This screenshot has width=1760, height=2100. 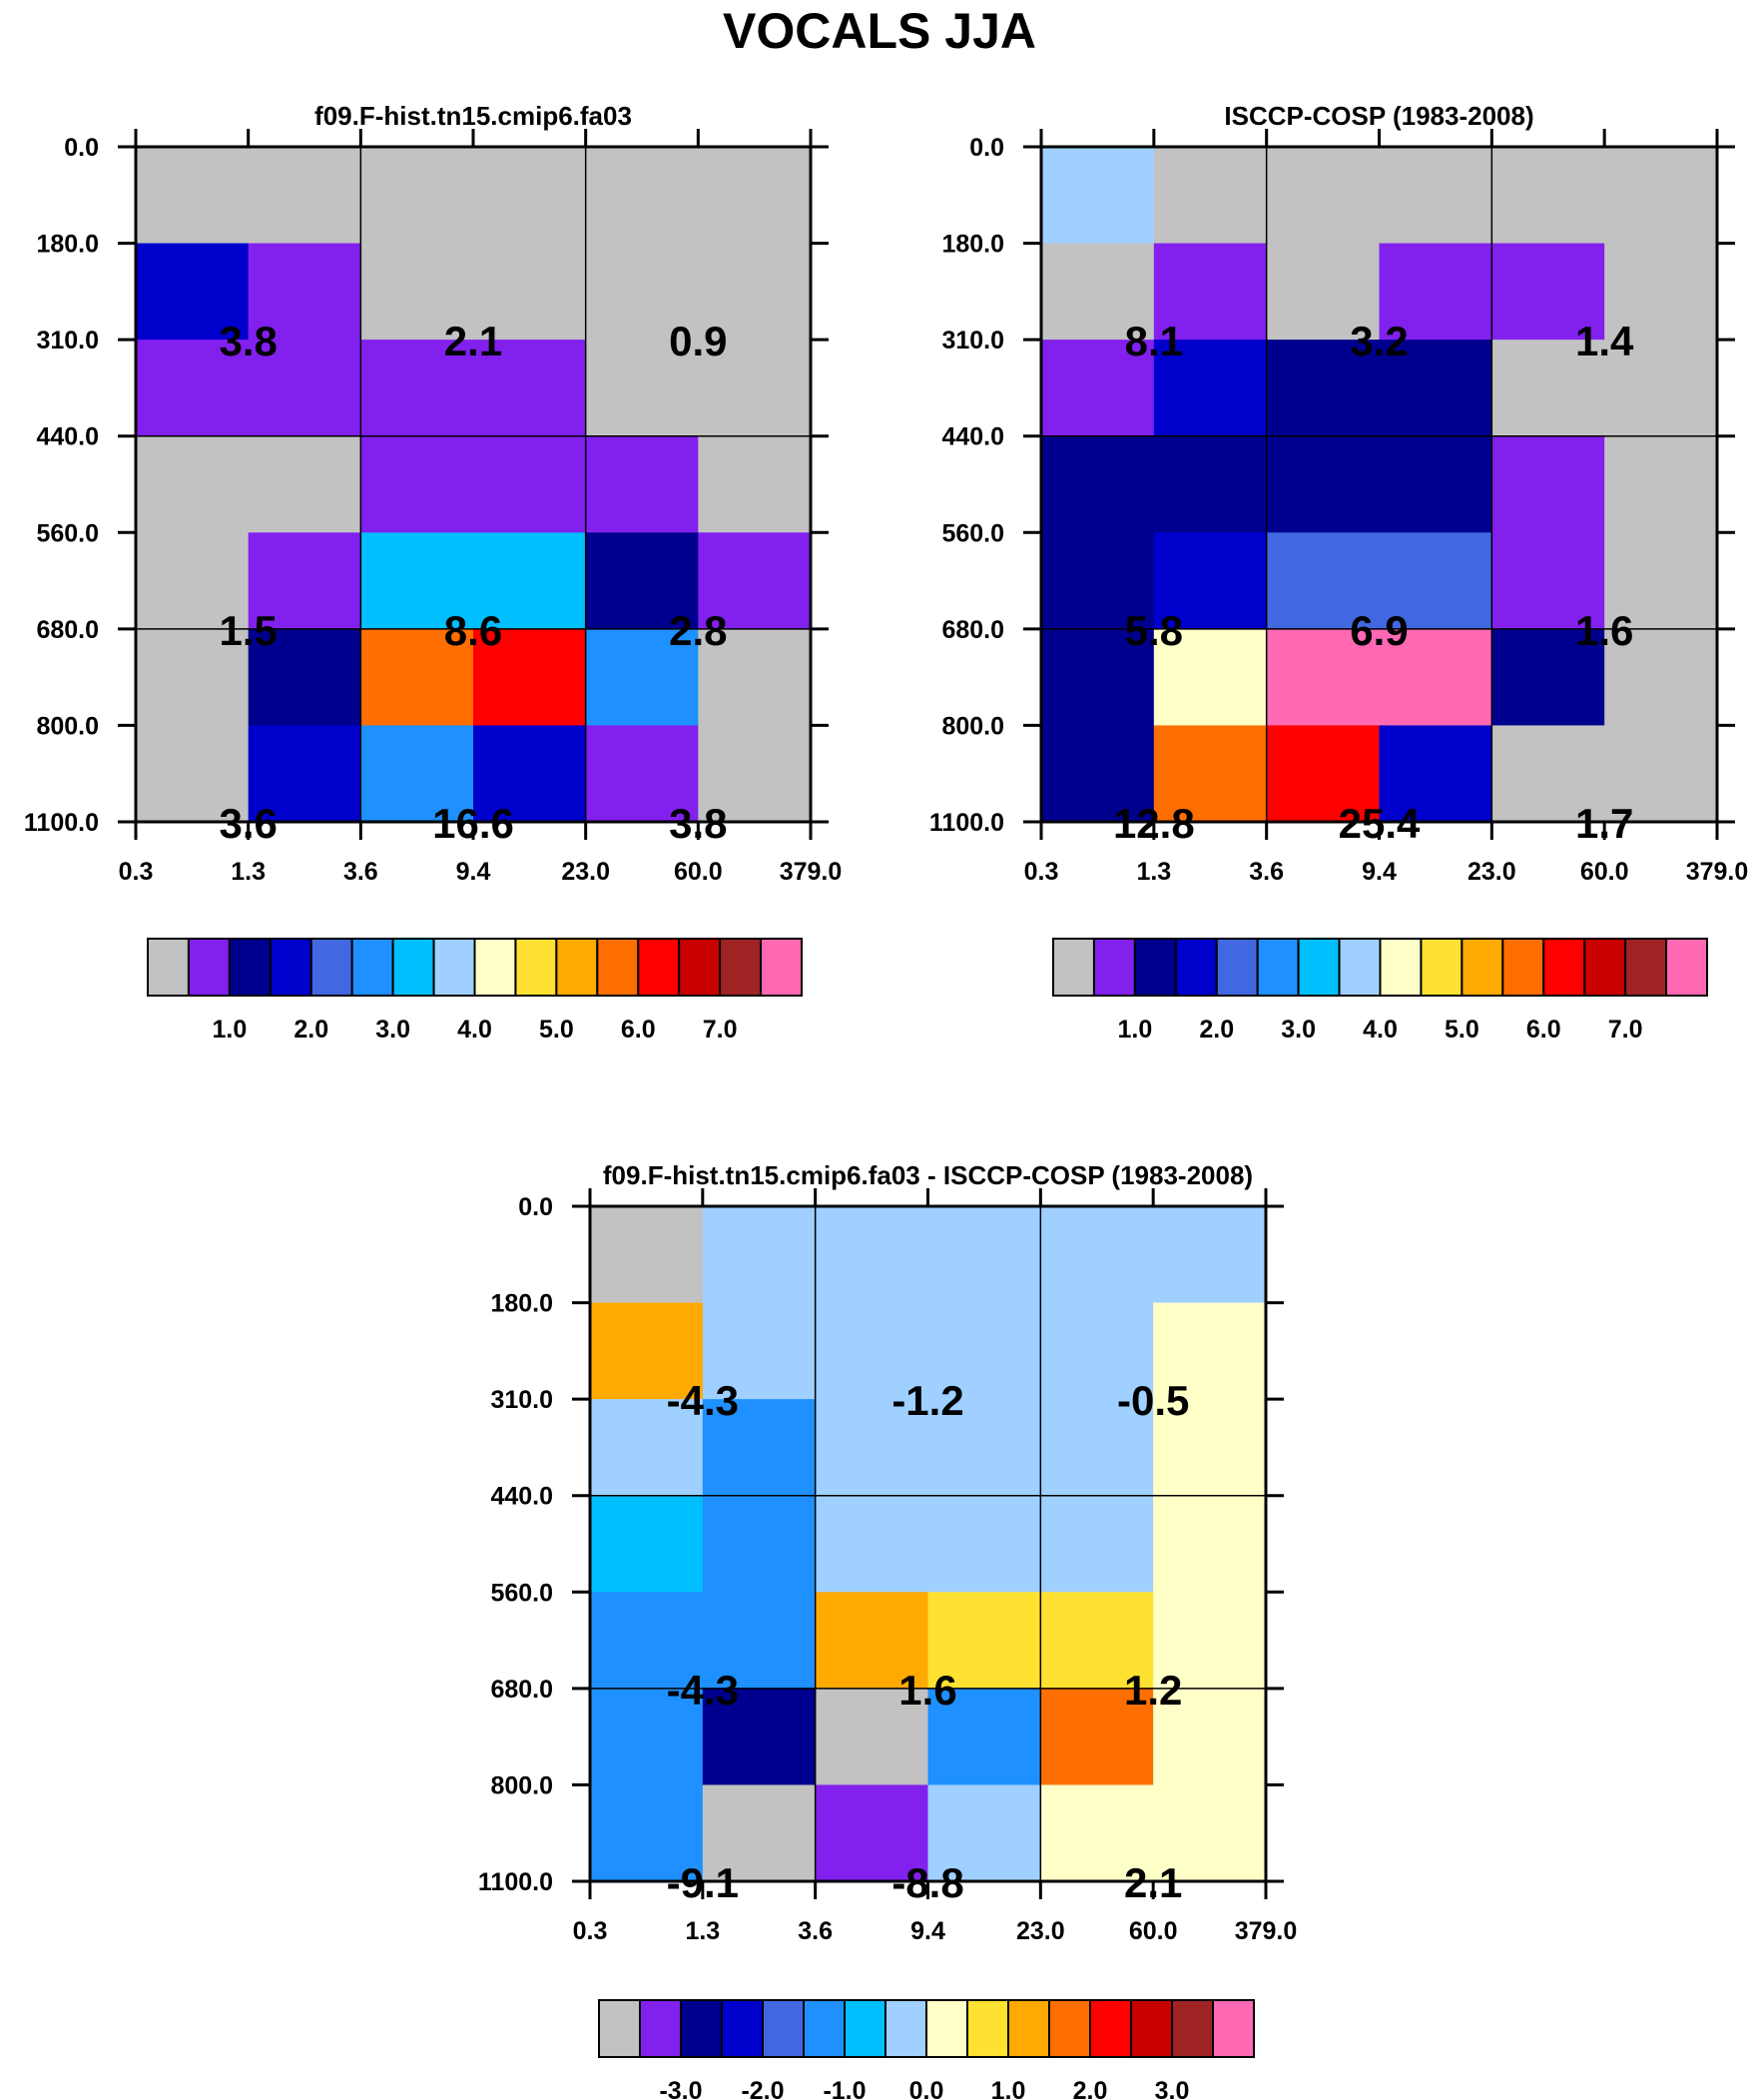 What do you see at coordinates (473, 823) in the screenshot?
I see `data-label: 16.6` at bounding box center [473, 823].